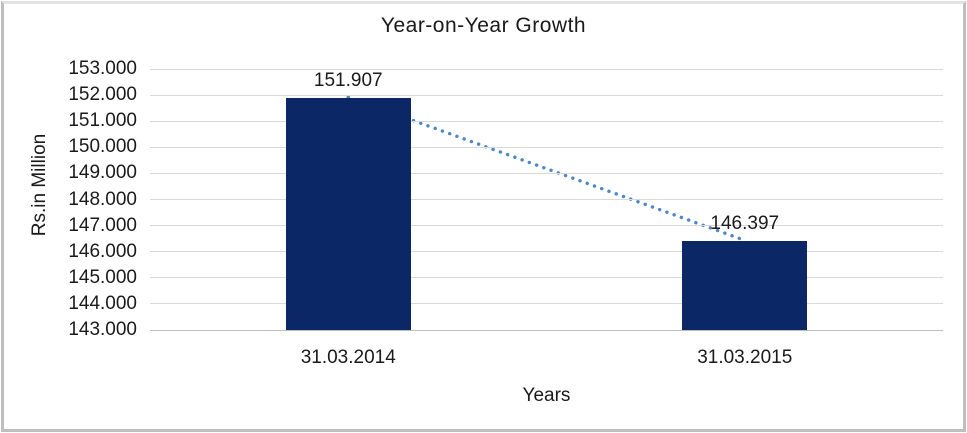  I want to click on chart-title: Year-on-Year Growth, so click(483, 25).